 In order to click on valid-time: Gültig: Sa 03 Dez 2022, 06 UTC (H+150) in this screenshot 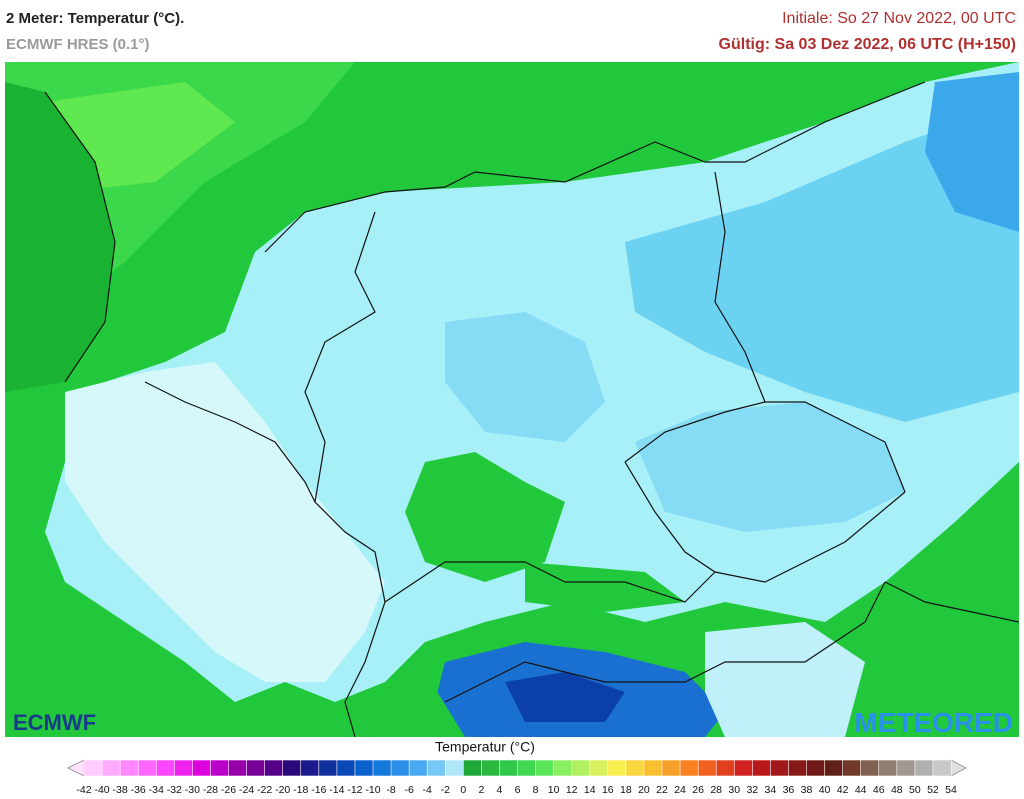, I will do `click(867, 44)`.